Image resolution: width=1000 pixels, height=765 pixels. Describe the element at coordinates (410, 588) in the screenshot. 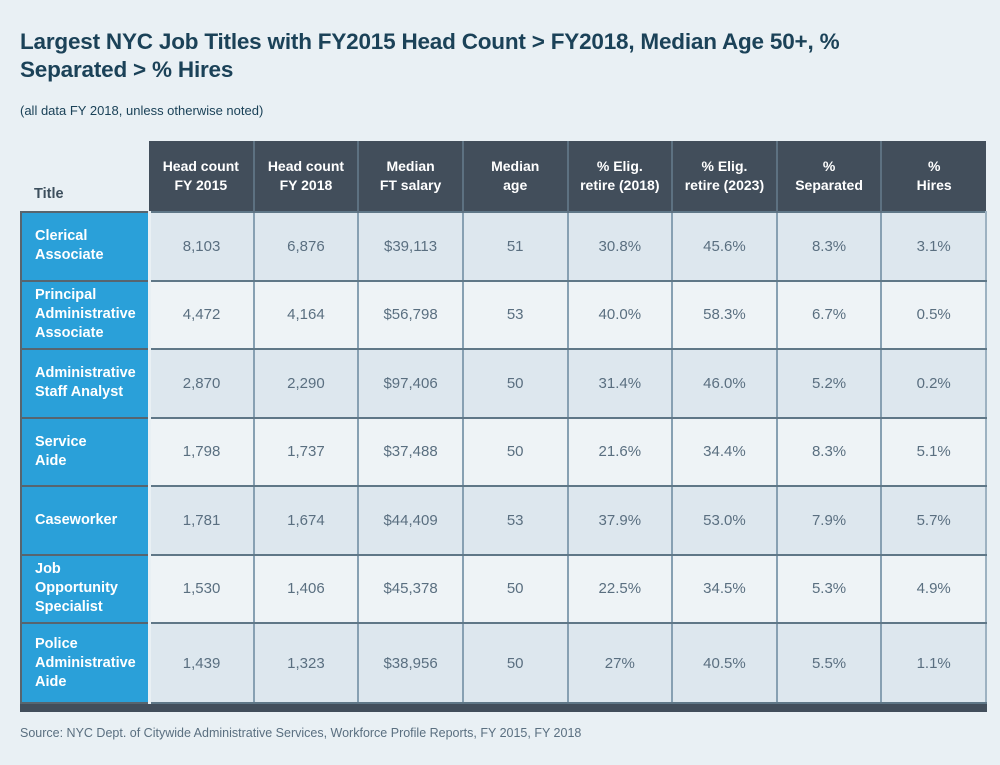

I see `data-cell: $45,378` at that location.